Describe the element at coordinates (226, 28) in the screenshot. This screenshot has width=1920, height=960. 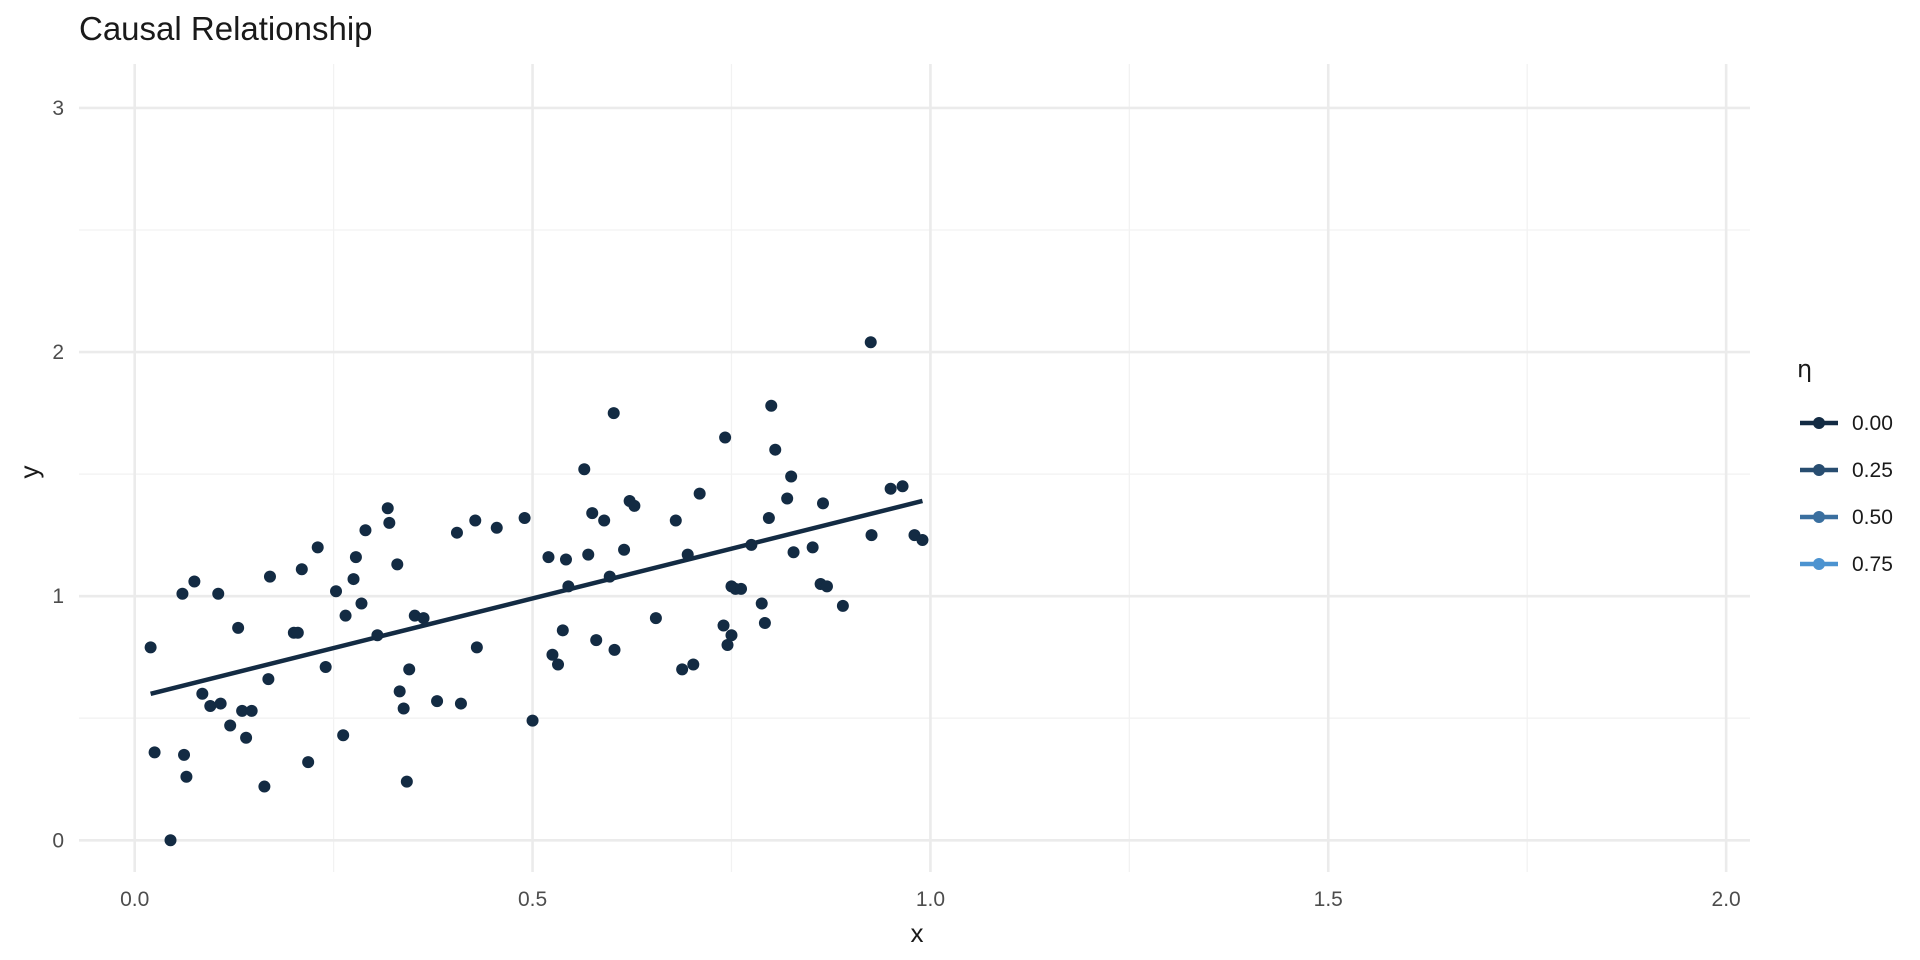
I see `chart-title: Causal Relationship` at that location.